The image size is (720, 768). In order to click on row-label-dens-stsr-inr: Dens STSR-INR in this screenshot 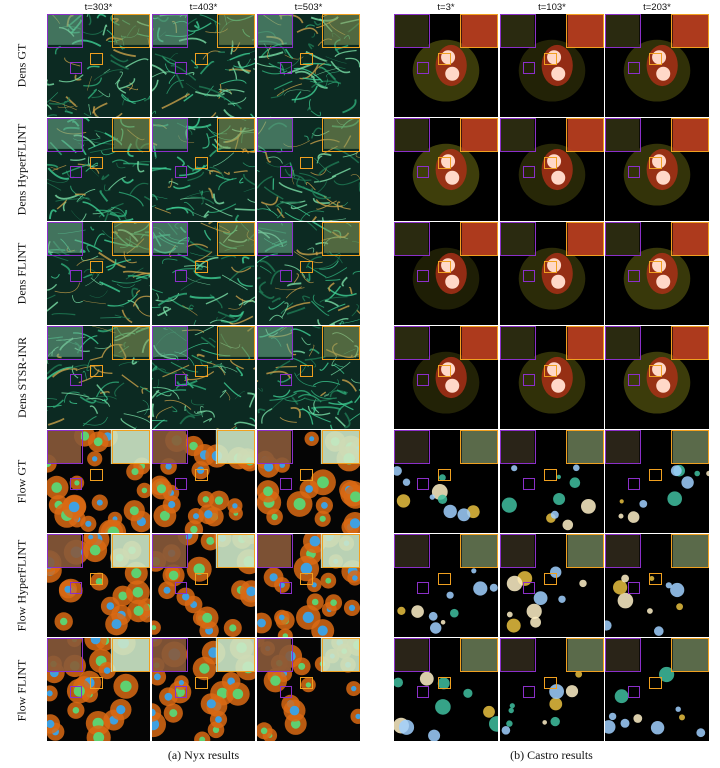, I will do `click(21, 377)`.